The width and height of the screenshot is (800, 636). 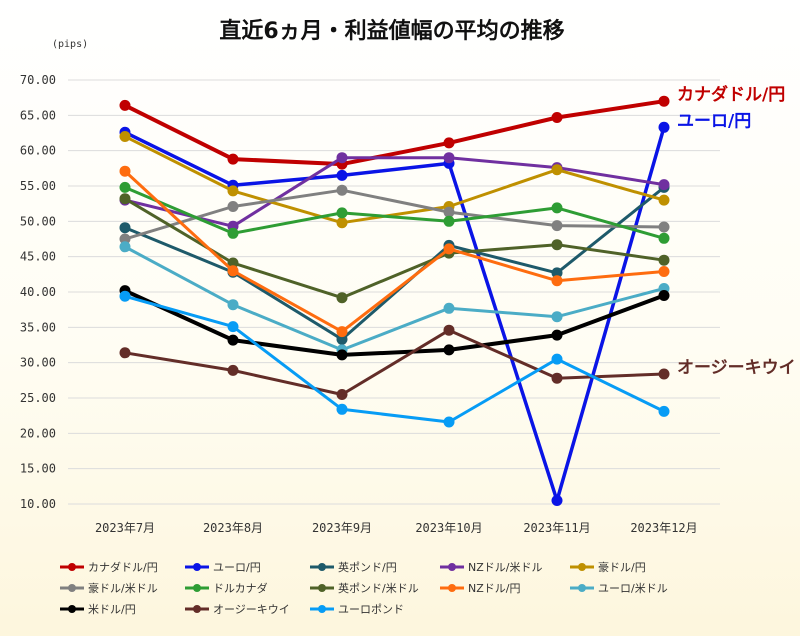 I want to click on legend-label: ユーロ/円, so click(x=237, y=567).